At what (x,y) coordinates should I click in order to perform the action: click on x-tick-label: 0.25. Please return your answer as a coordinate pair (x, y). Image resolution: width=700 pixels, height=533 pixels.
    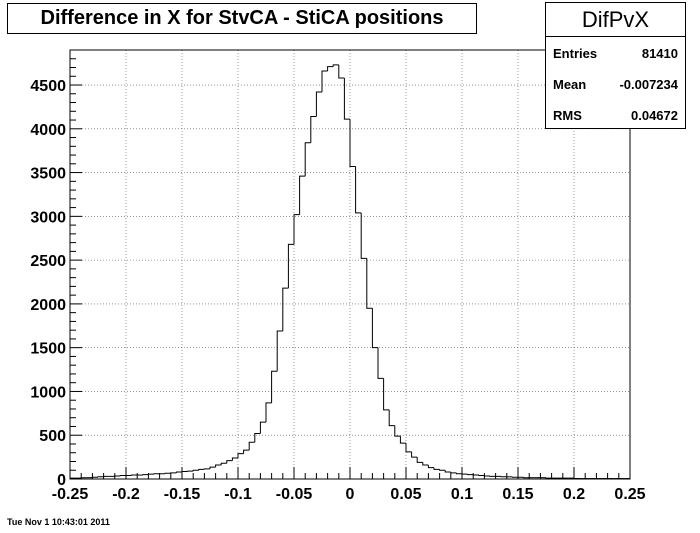
    Looking at the image, I should click on (629, 494).